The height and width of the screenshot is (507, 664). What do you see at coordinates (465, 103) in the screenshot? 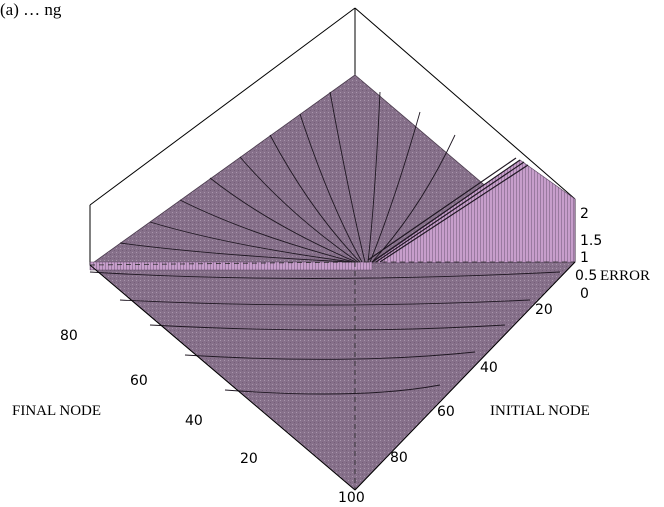
I see `box-edge-top-right` at bounding box center [465, 103].